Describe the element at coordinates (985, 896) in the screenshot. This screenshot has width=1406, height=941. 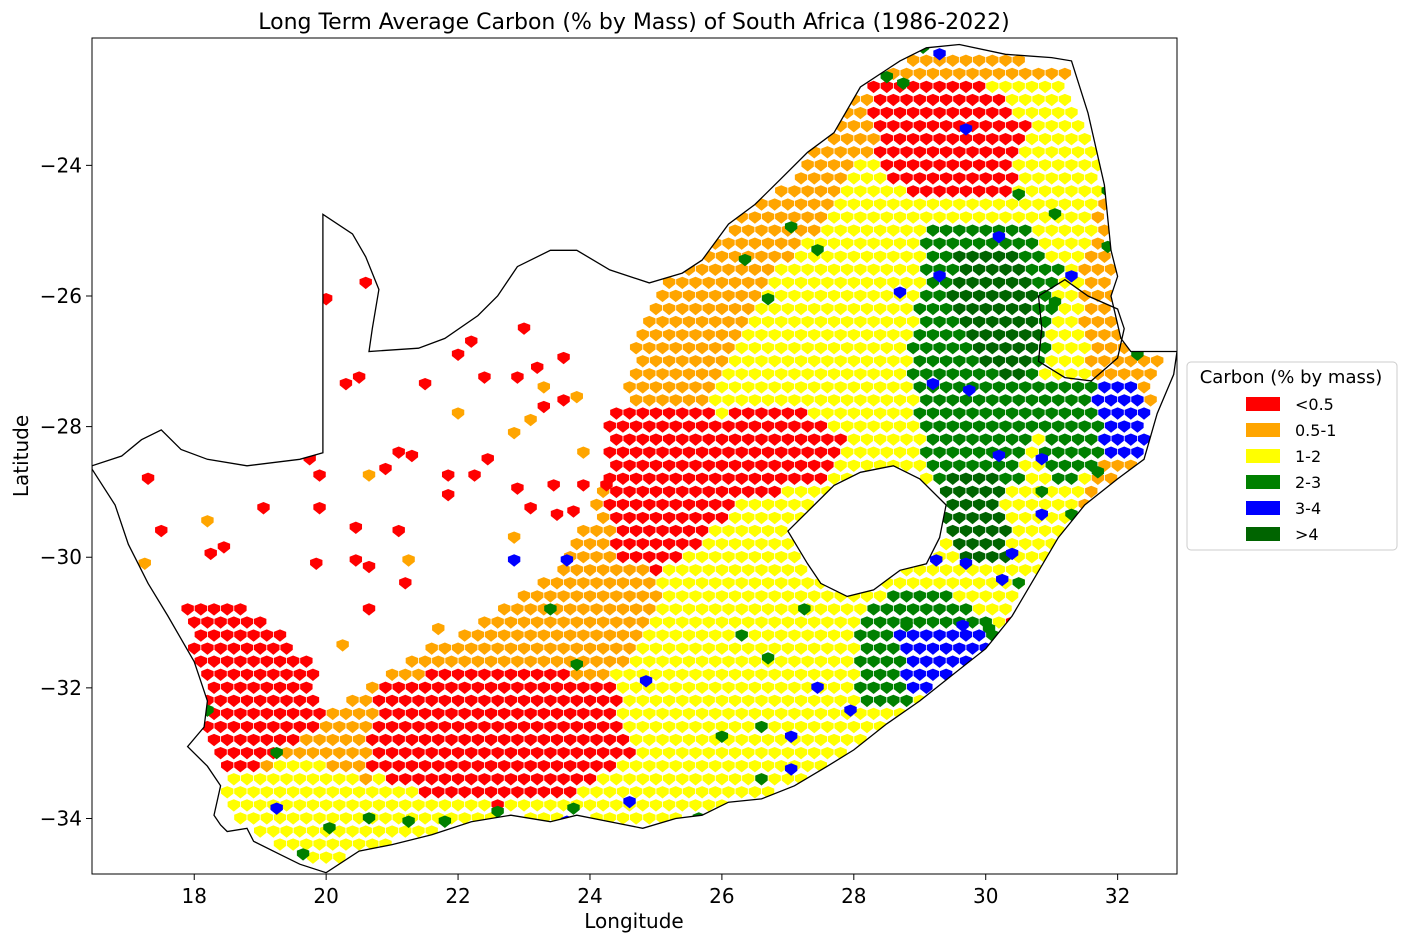
I see `x-tick-label: 30` at that location.